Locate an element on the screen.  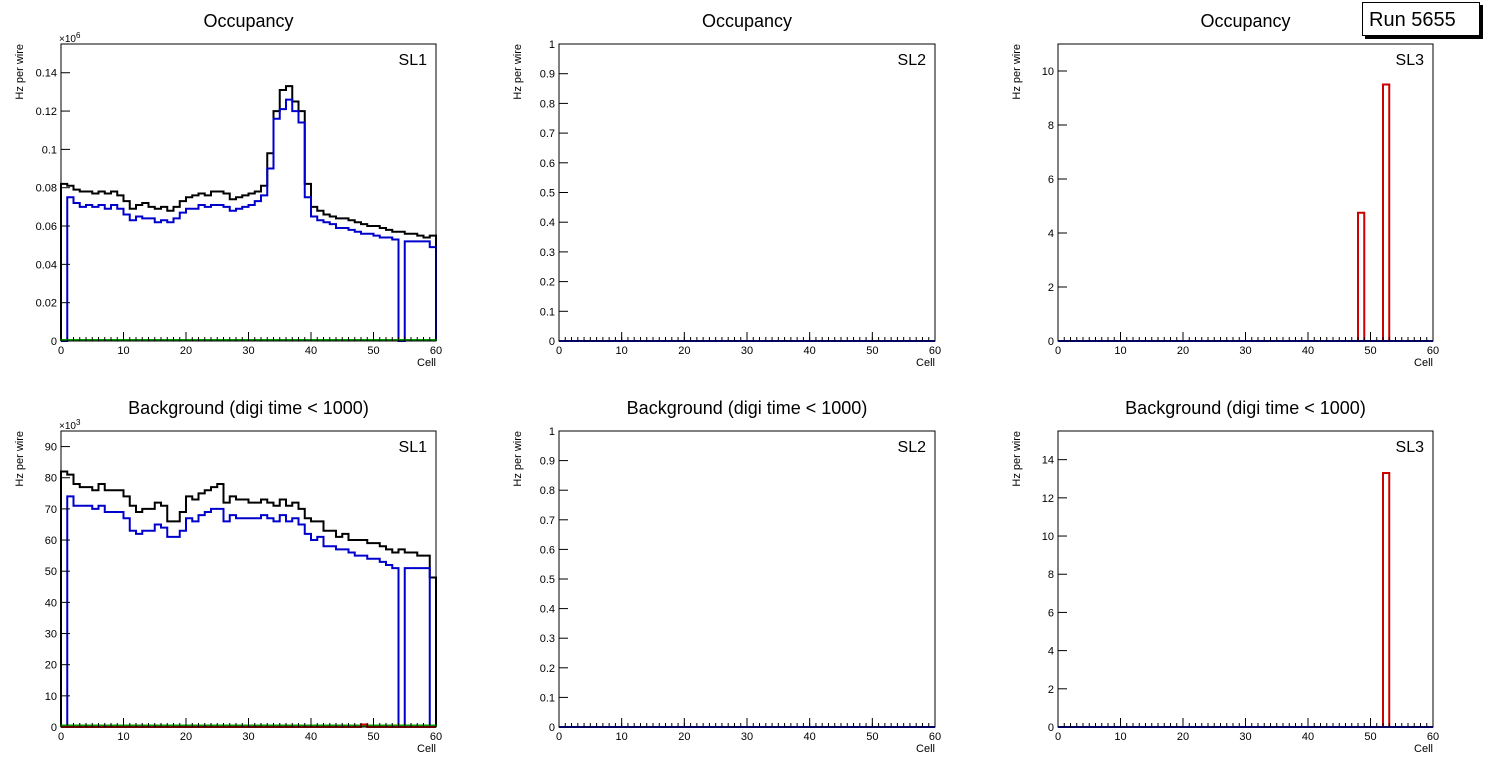
y-tick-label: 6 is located at coordinates (1051, 180).